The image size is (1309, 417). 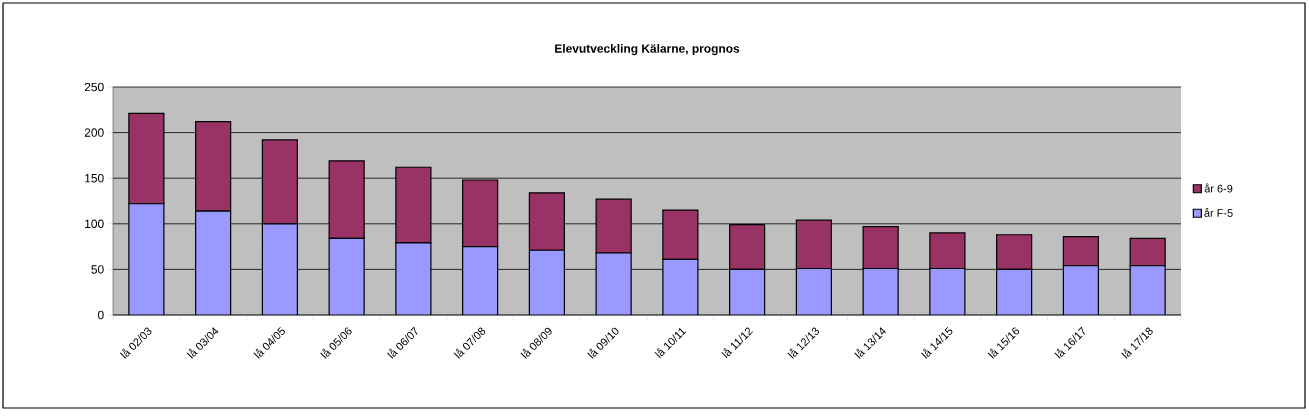 I want to click on legend-label: år F-5, so click(x=1218, y=212).